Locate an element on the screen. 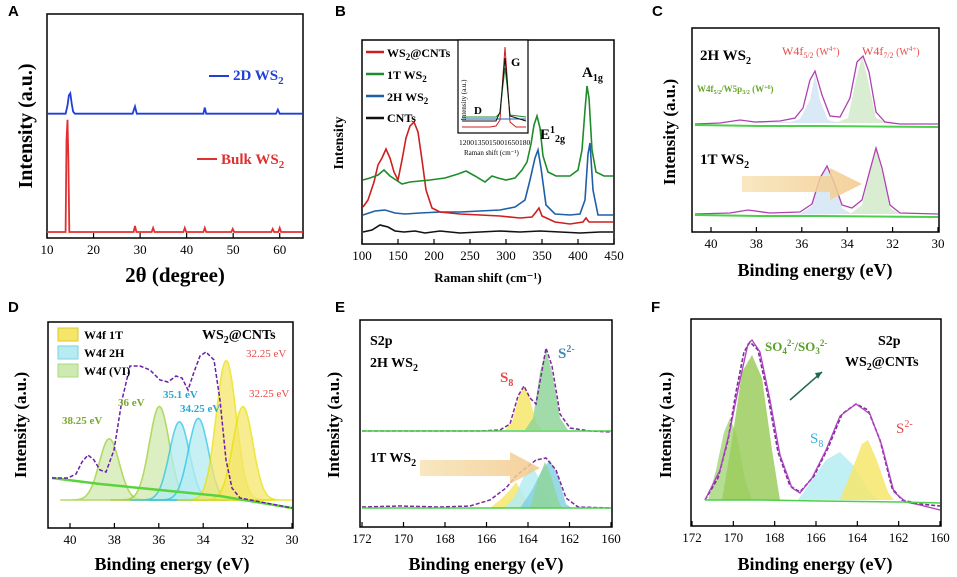 The image size is (957, 577). f-ticks: 172 170 168 166 164 162 160 is located at coordinates (816, 533).